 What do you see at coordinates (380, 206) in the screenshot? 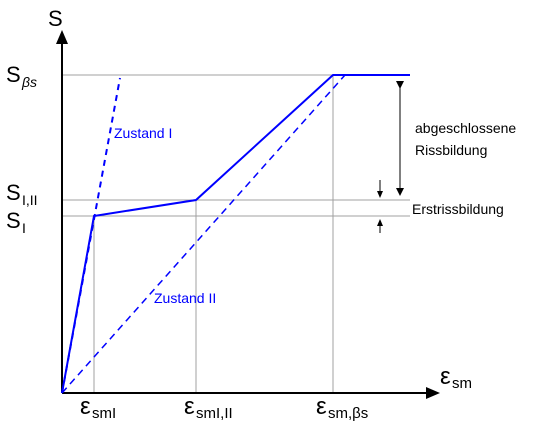
I see `first-cracking-markers` at bounding box center [380, 206].